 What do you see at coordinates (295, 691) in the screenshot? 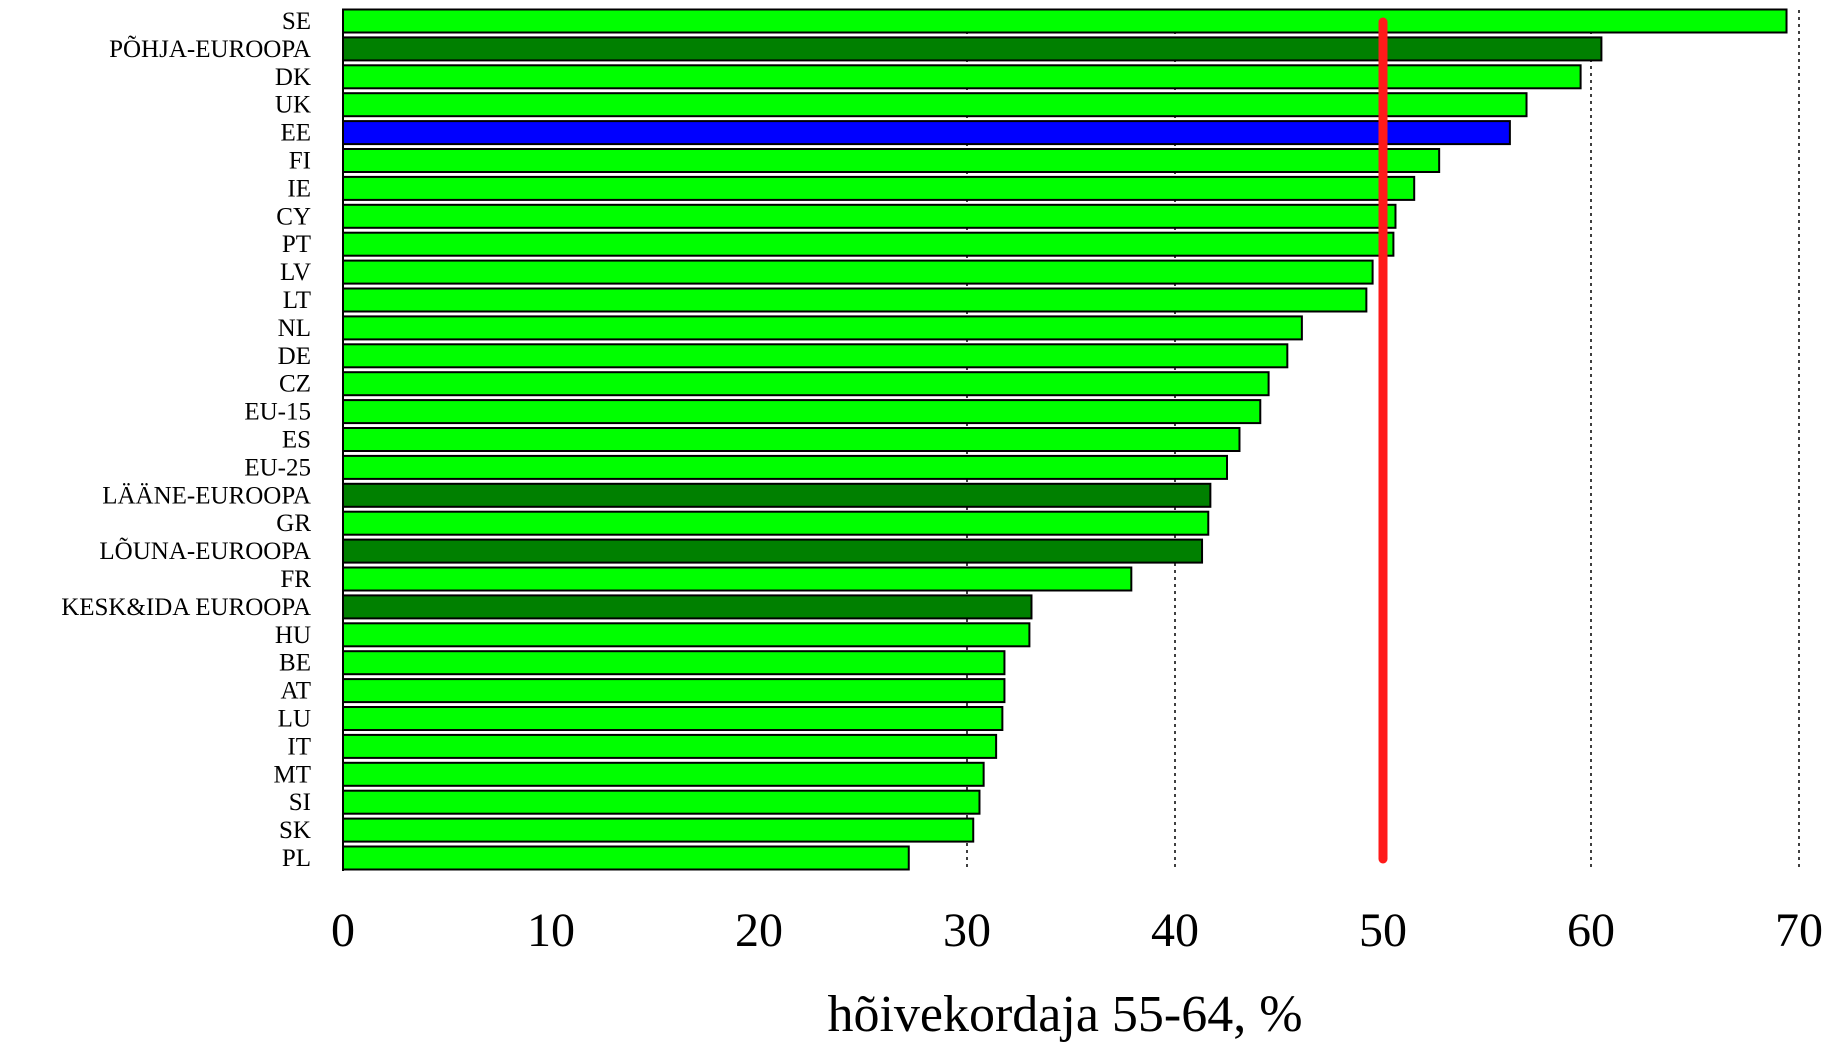
I see `category-label: AT` at bounding box center [295, 691].